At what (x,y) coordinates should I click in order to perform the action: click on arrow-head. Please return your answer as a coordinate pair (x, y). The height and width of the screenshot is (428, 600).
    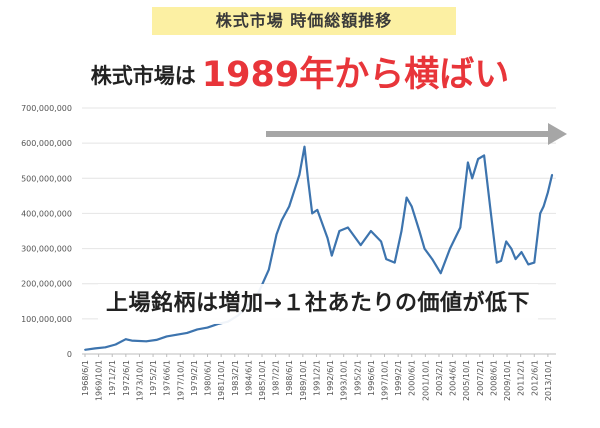
    Looking at the image, I should click on (557, 134).